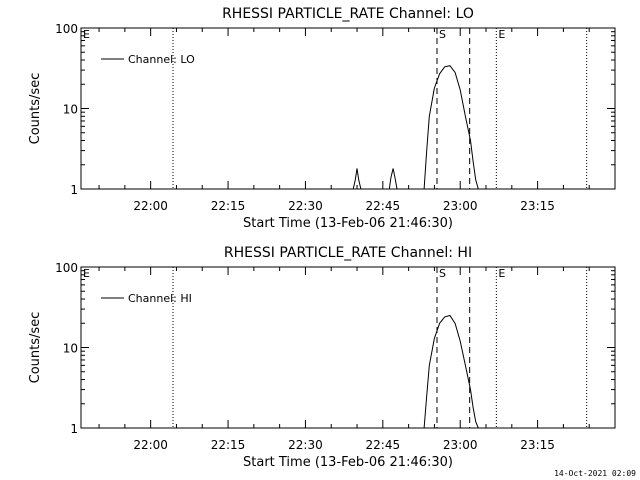  Describe the element at coordinates (161, 59) in the screenshot. I see `legend-label: Channel: LO` at that location.